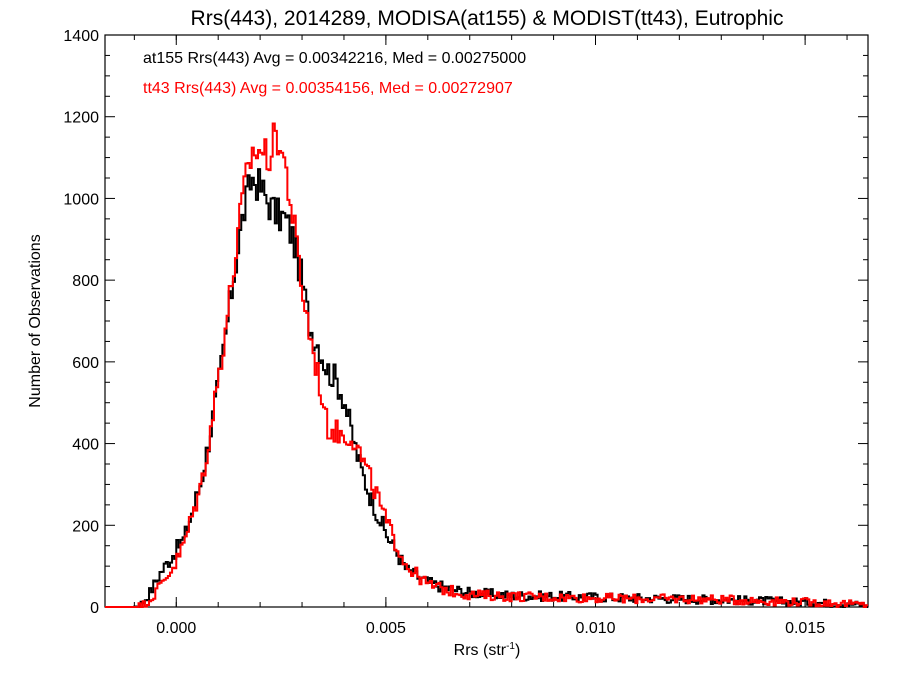 The width and height of the screenshot is (900, 675). Describe the element at coordinates (805, 628) in the screenshot. I see `x-tick-label: 0.015` at that location.